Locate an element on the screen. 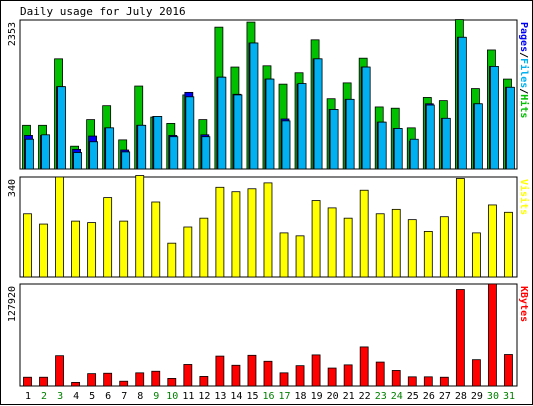  ymax-label-kbytes: 127920 is located at coordinates (12, 304).